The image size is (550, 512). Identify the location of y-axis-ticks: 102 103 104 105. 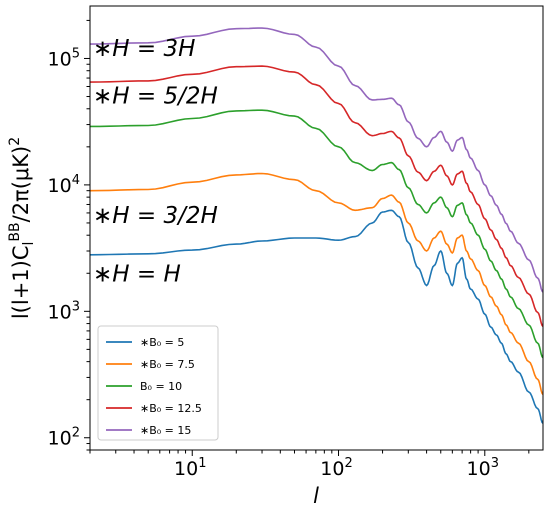
(69, 235).